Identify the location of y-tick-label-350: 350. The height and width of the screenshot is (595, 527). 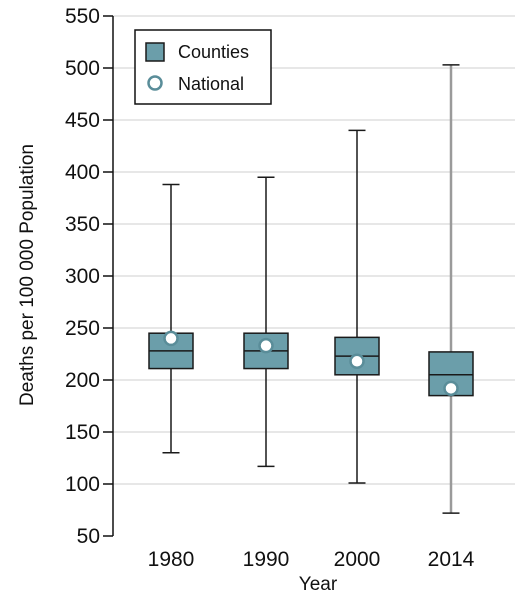
(82, 224).